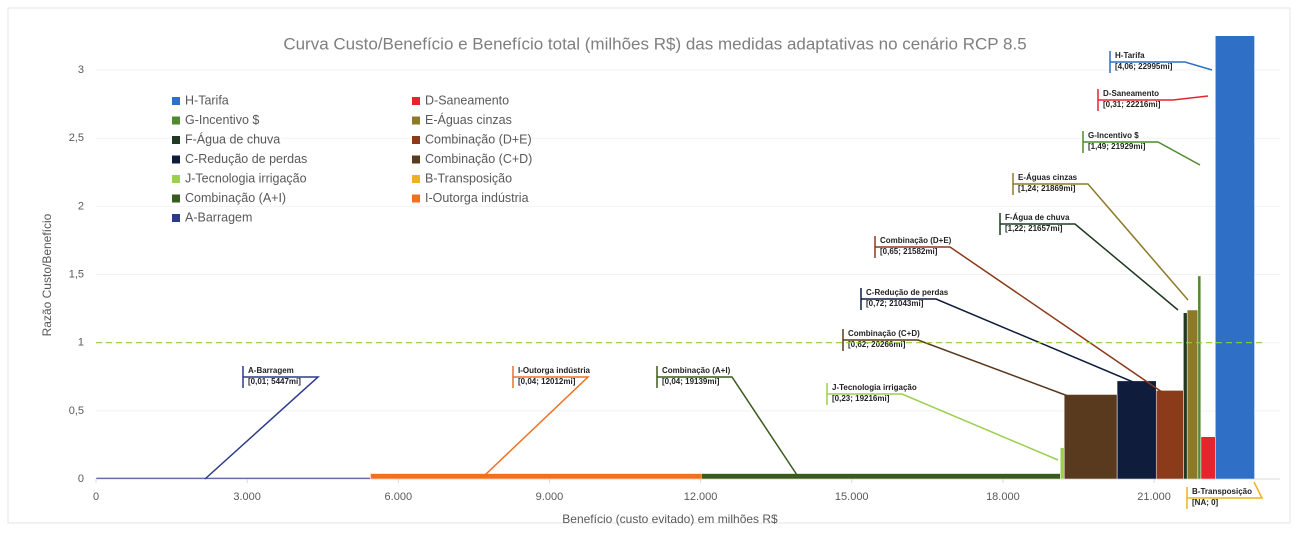  What do you see at coordinates (877, 344) in the screenshot?
I see `callout-value: [0,62; 20266mi]` at bounding box center [877, 344].